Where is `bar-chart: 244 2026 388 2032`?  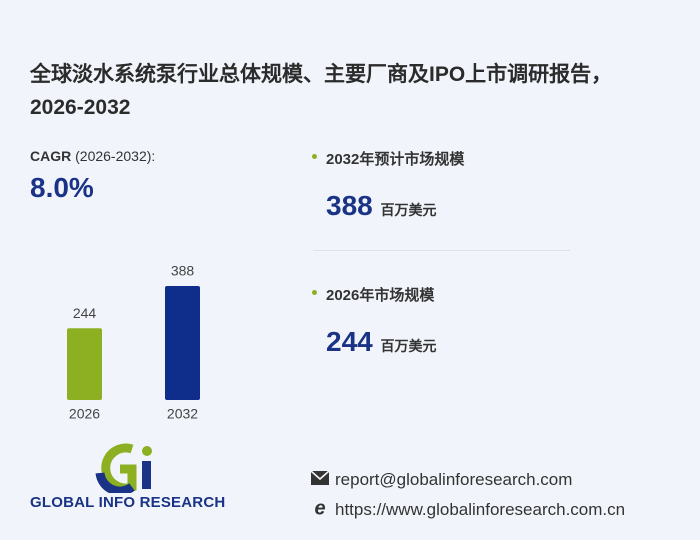
bar-chart: 244 2026 388 2032 is located at coordinates (133, 342).